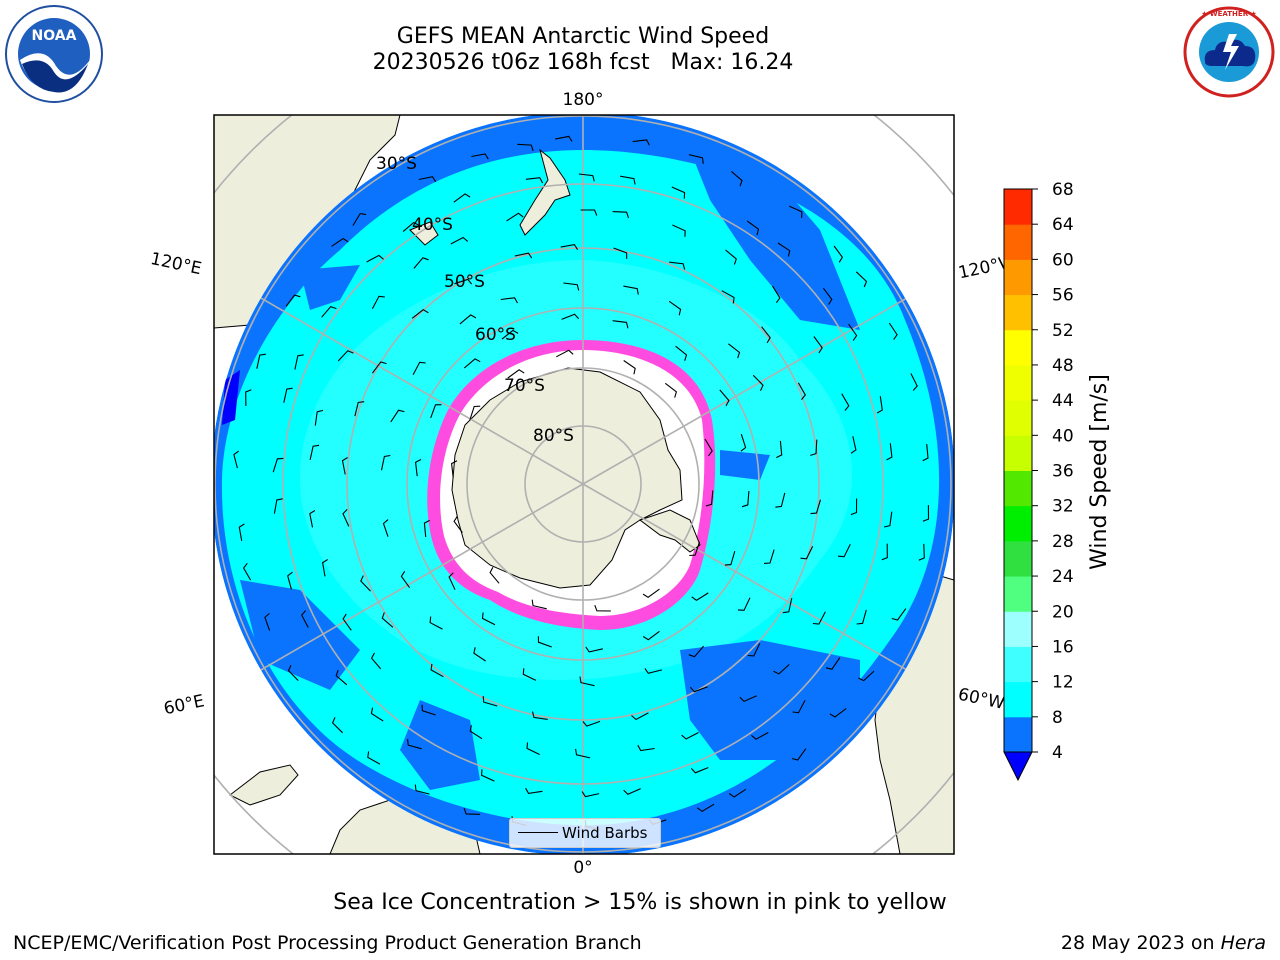 The width and height of the screenshot is (1280, 960). What do you see at coordinates (1163, 943) in the screenshot?
I see `footer-date: 28 May 2023 on Hera` at bounding box center [1163, 943].